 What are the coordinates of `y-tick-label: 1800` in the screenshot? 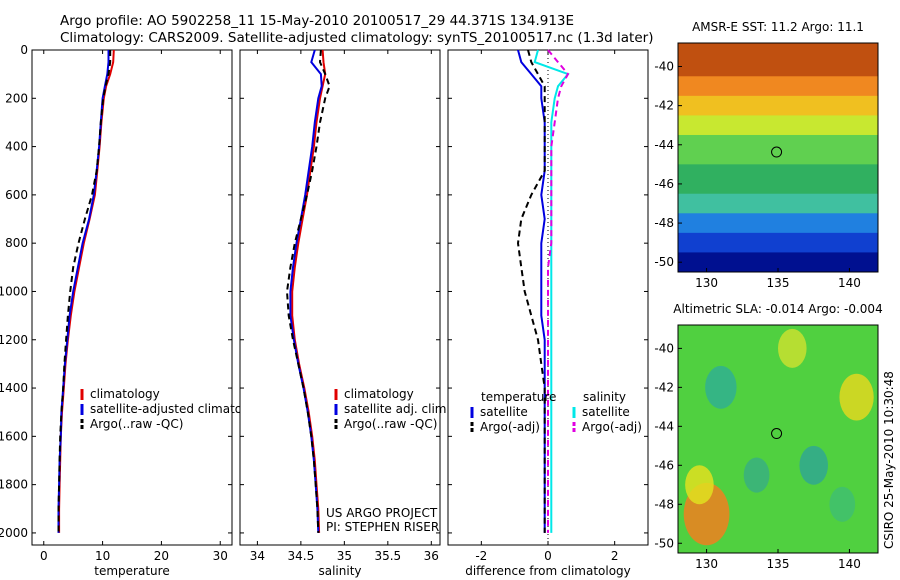 It's located at (14, 485).